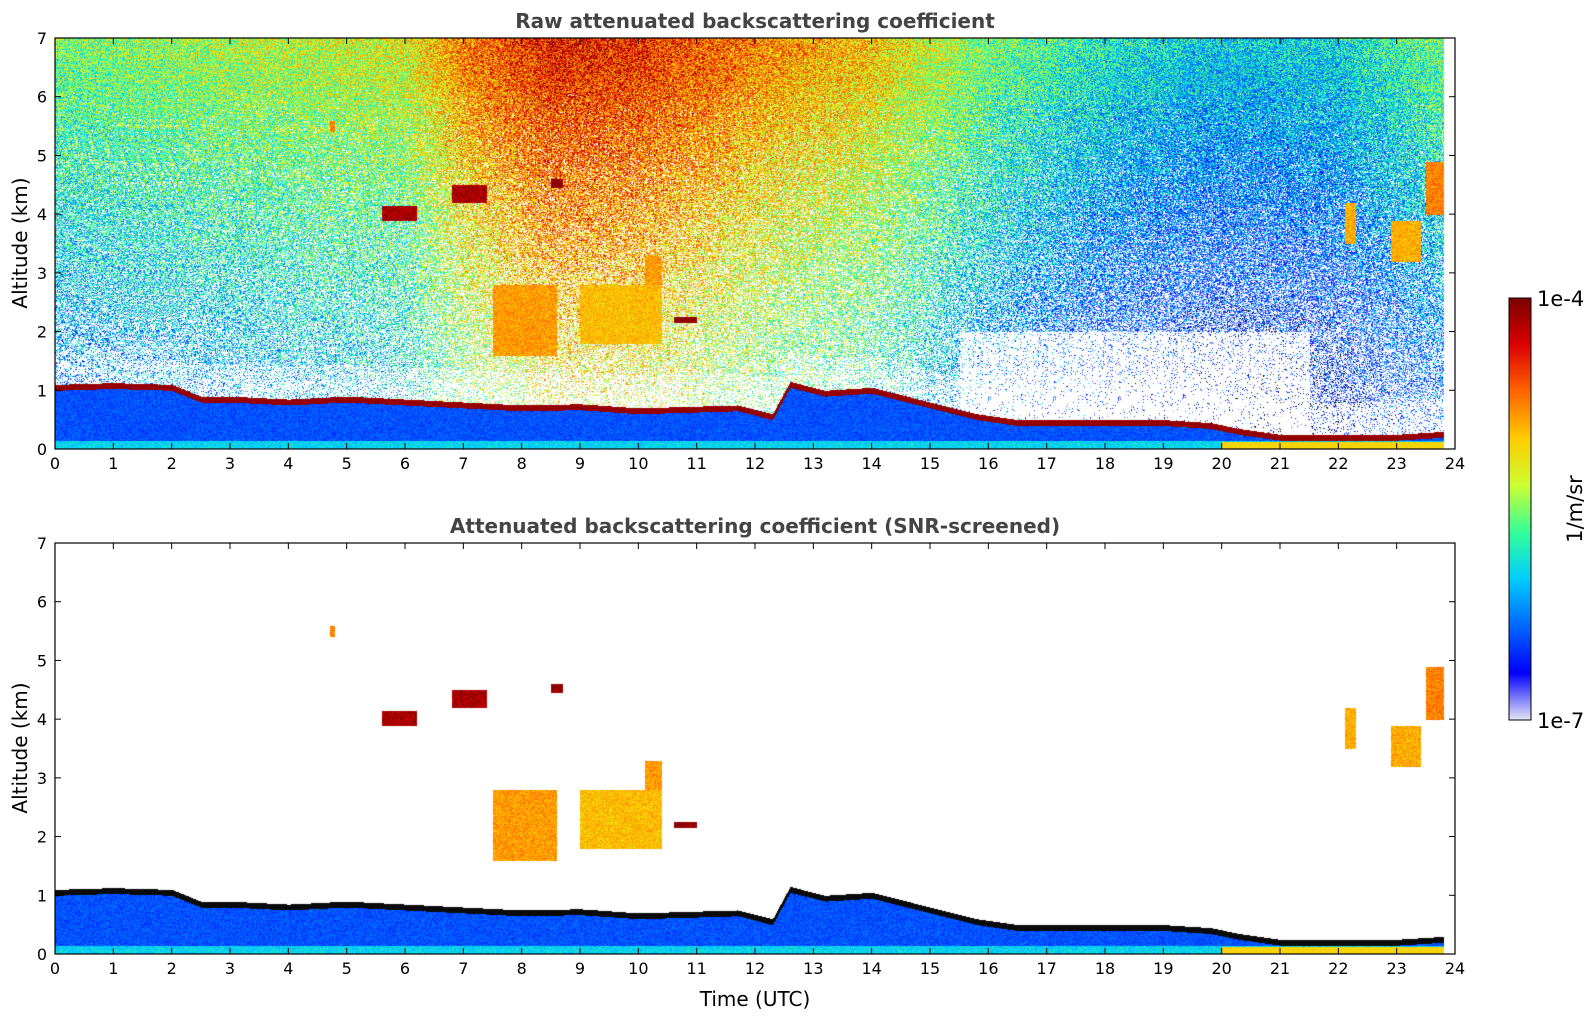 The height and width of the screenshot is (1020, 1595). Describe the element at coordinates (20, 242) in the screenshot. I see `top-y-axis-label: Altitude (km)` at that location.